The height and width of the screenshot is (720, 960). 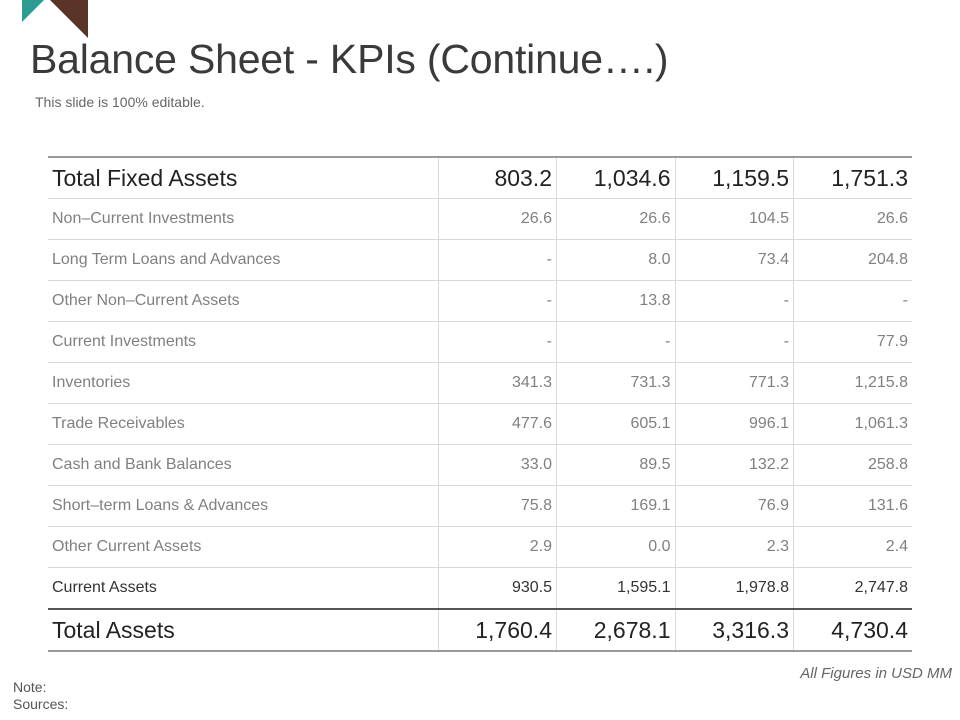 I want to click on cell-value: 76.9, so click(x=734, y=506).